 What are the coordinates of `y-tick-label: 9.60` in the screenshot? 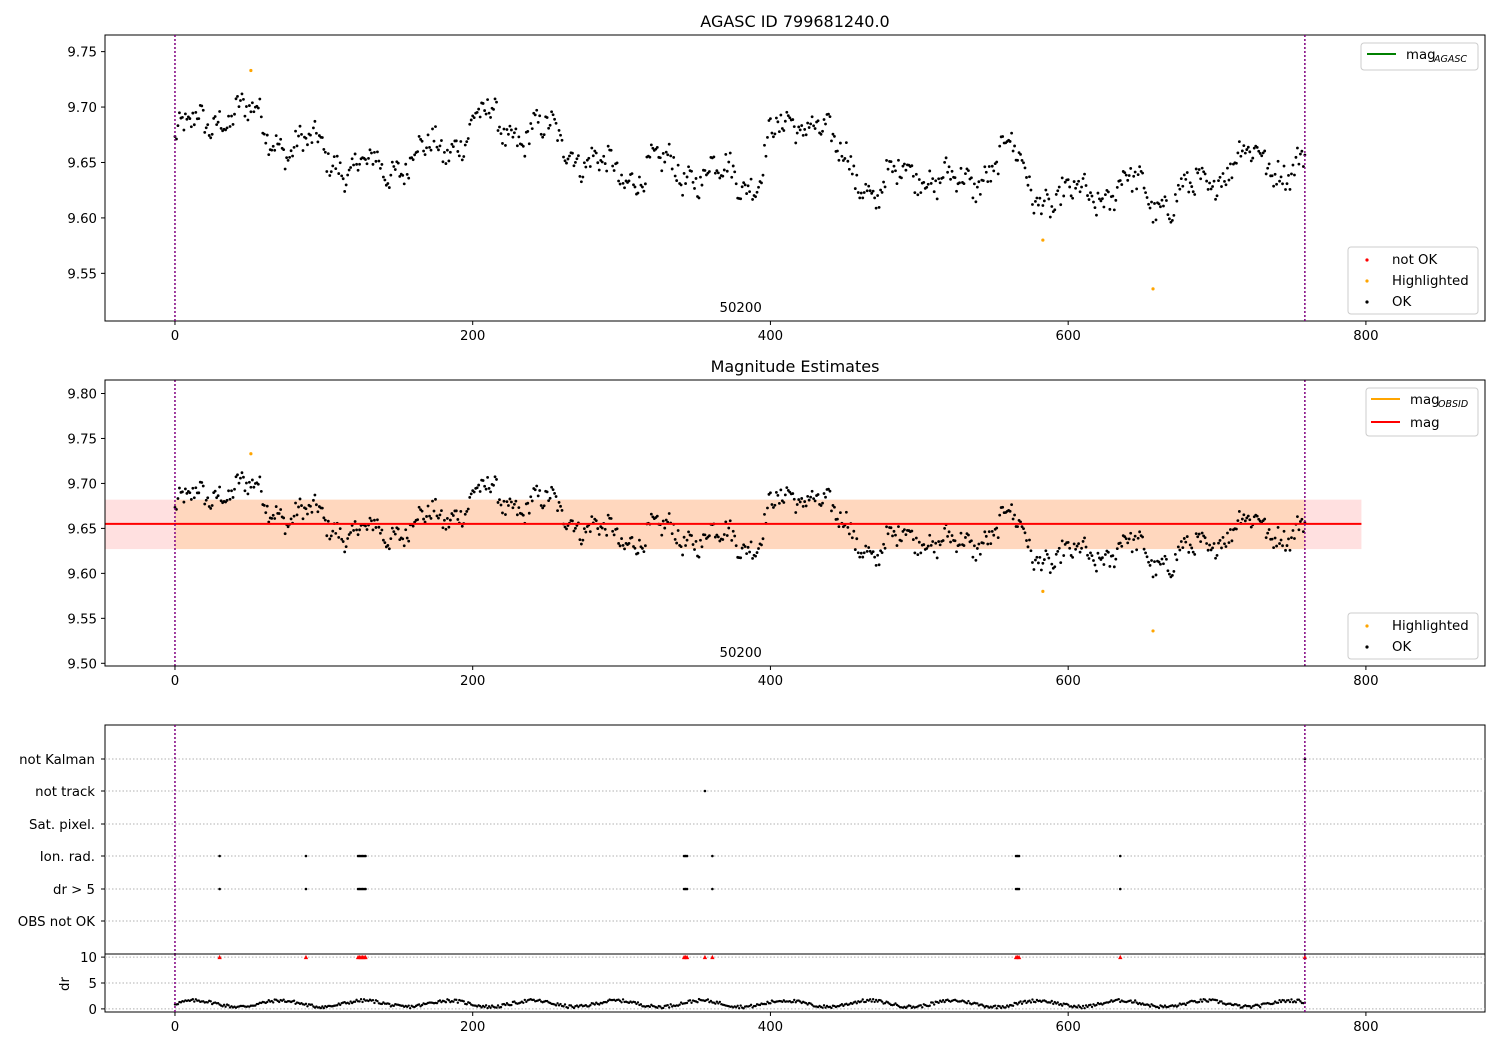 It's located at (82, 219).